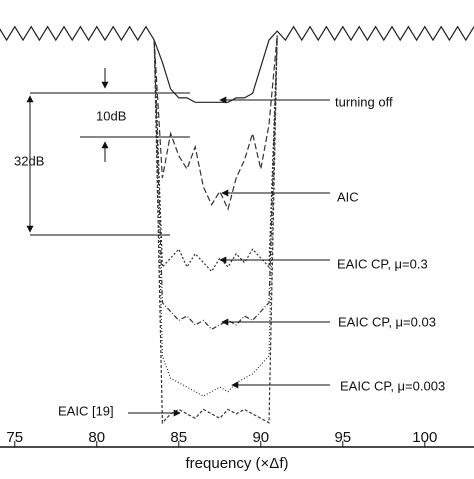  Describe the element at coordinates (108, 152) in the screenshot. I see `measure-guides` at that location.